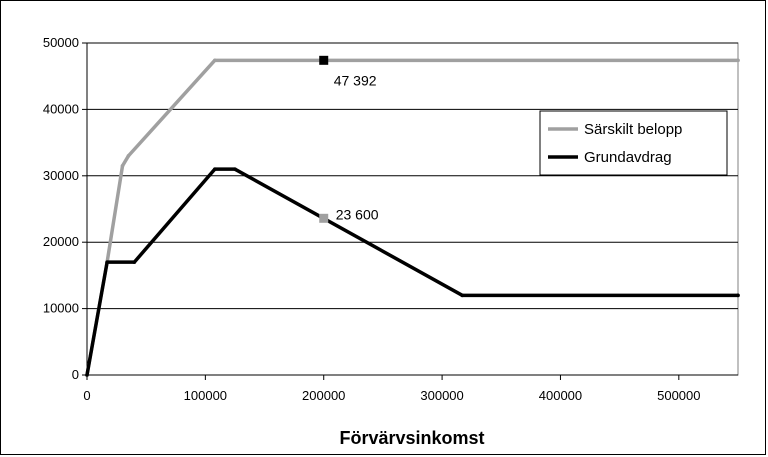  I want to click on y-tick-label-1: 10000, so click(61, 308).